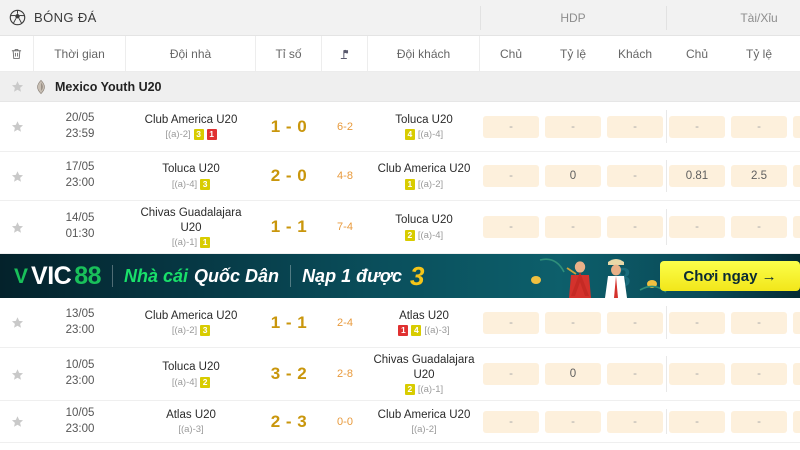  I want to click on banner-cta-button: Chơi ngay →, so click(730, 276).